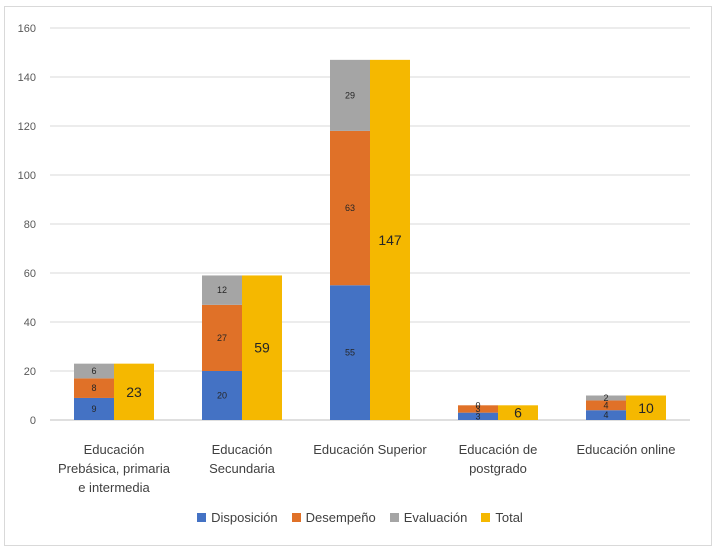 This screenshot has width=720, height=555. What do you see at coordinates (30, 323) in the screenshot?
I see `y-tick-label: 40` at bounding box center [30, 323].